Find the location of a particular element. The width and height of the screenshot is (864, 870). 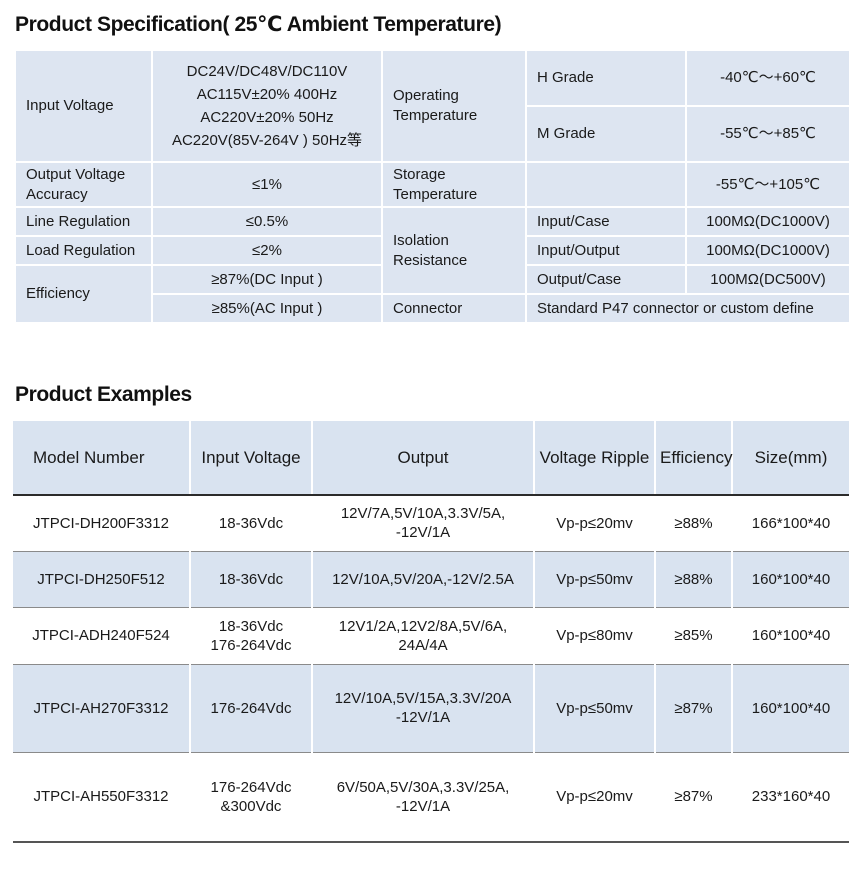

efficiency-cell: ≥85% is located at coordinates (694, 636).